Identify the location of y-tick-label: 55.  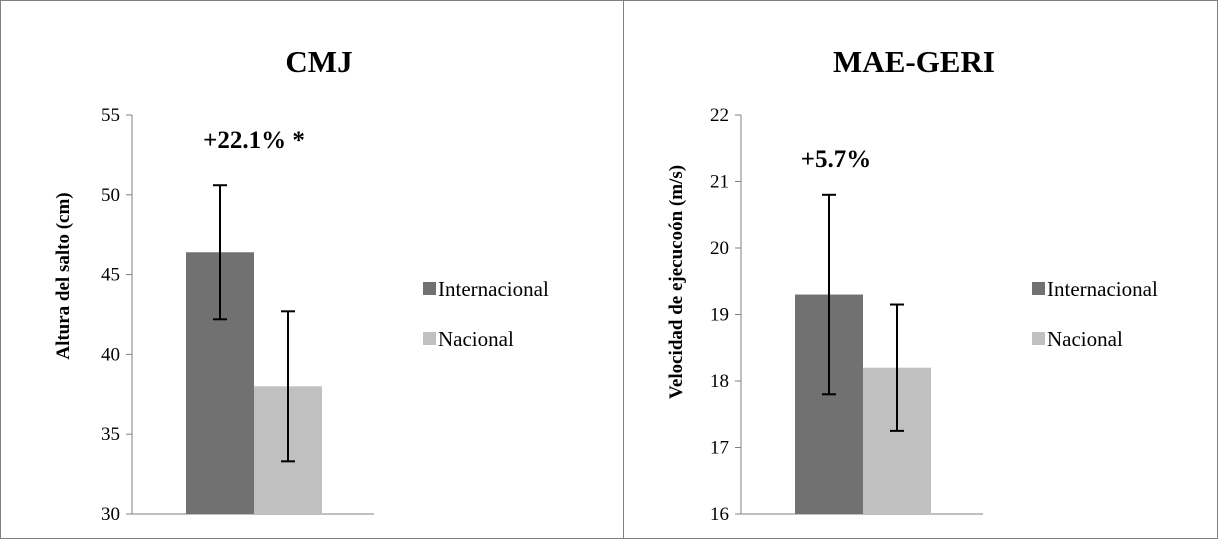
(110, 115).